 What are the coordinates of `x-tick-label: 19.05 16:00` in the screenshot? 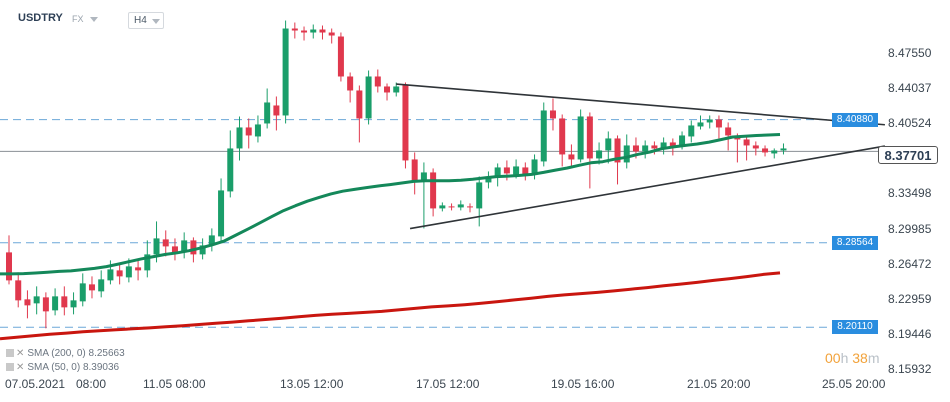 It's located at (583, 384).